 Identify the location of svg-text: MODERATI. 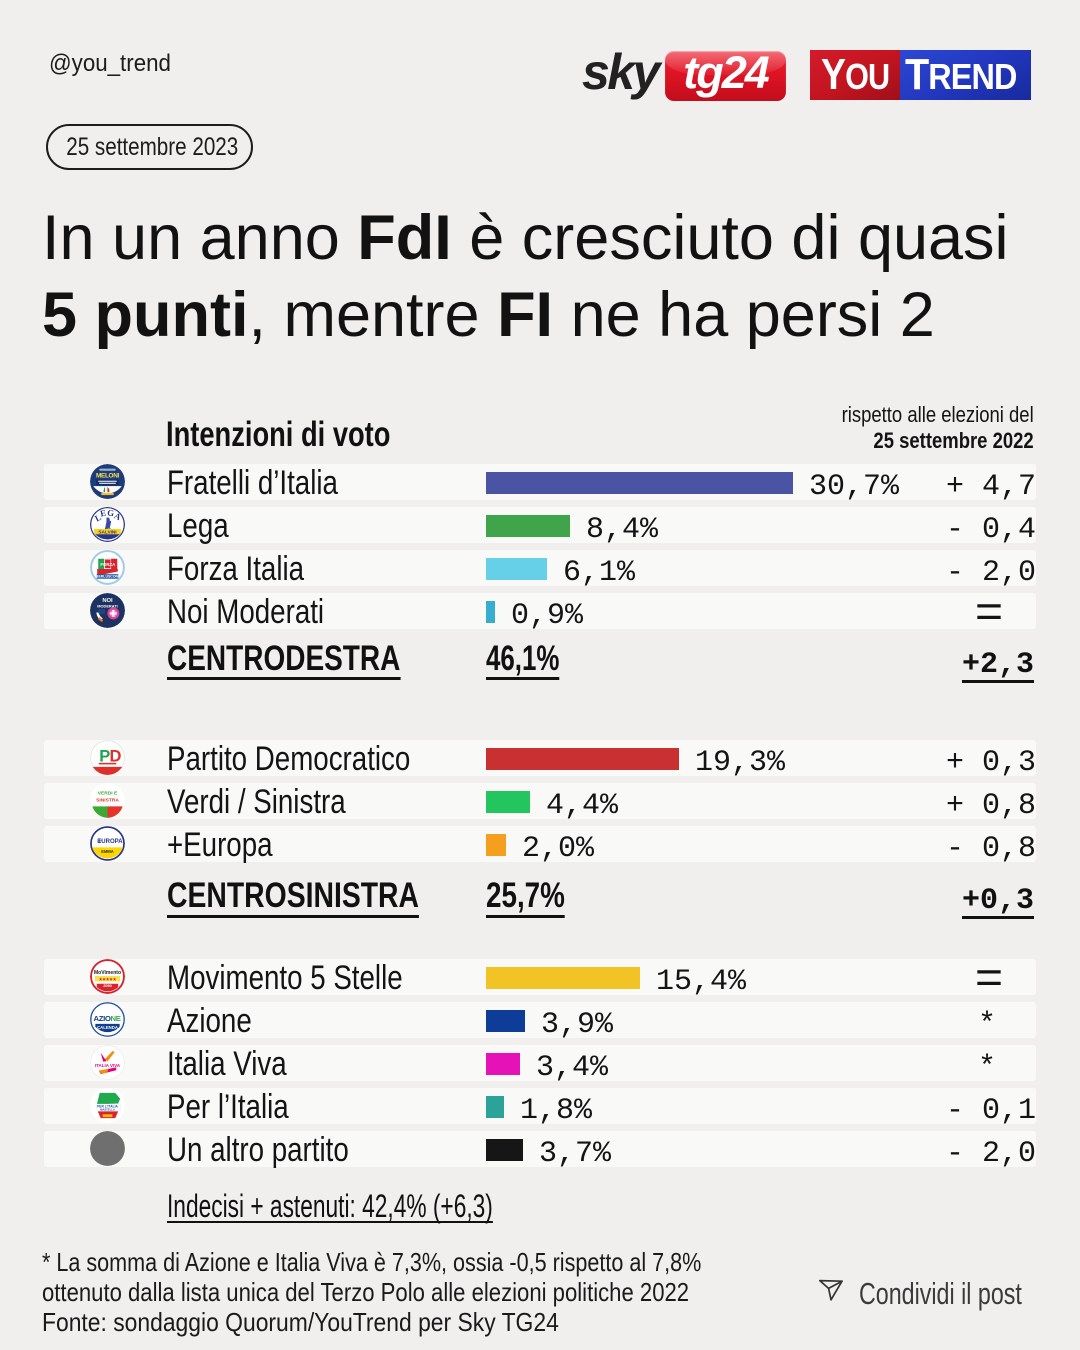
(107, 606).